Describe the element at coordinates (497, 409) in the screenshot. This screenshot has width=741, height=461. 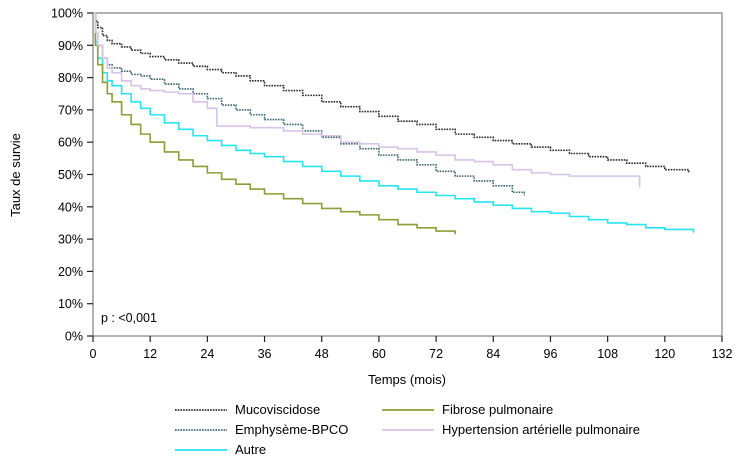
I see `legend-entry-label: Fibrose pulmonaire` at that location.